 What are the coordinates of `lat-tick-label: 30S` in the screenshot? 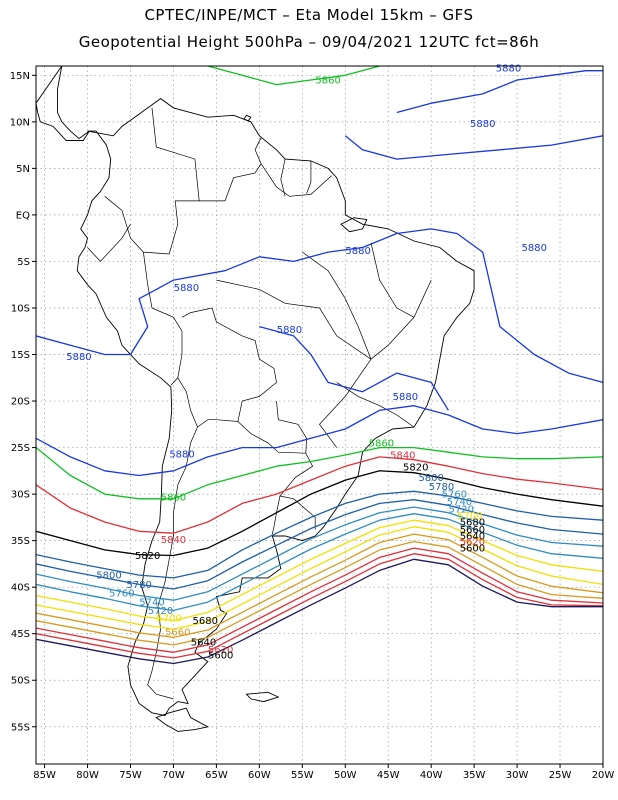 It's located at (20, 495).